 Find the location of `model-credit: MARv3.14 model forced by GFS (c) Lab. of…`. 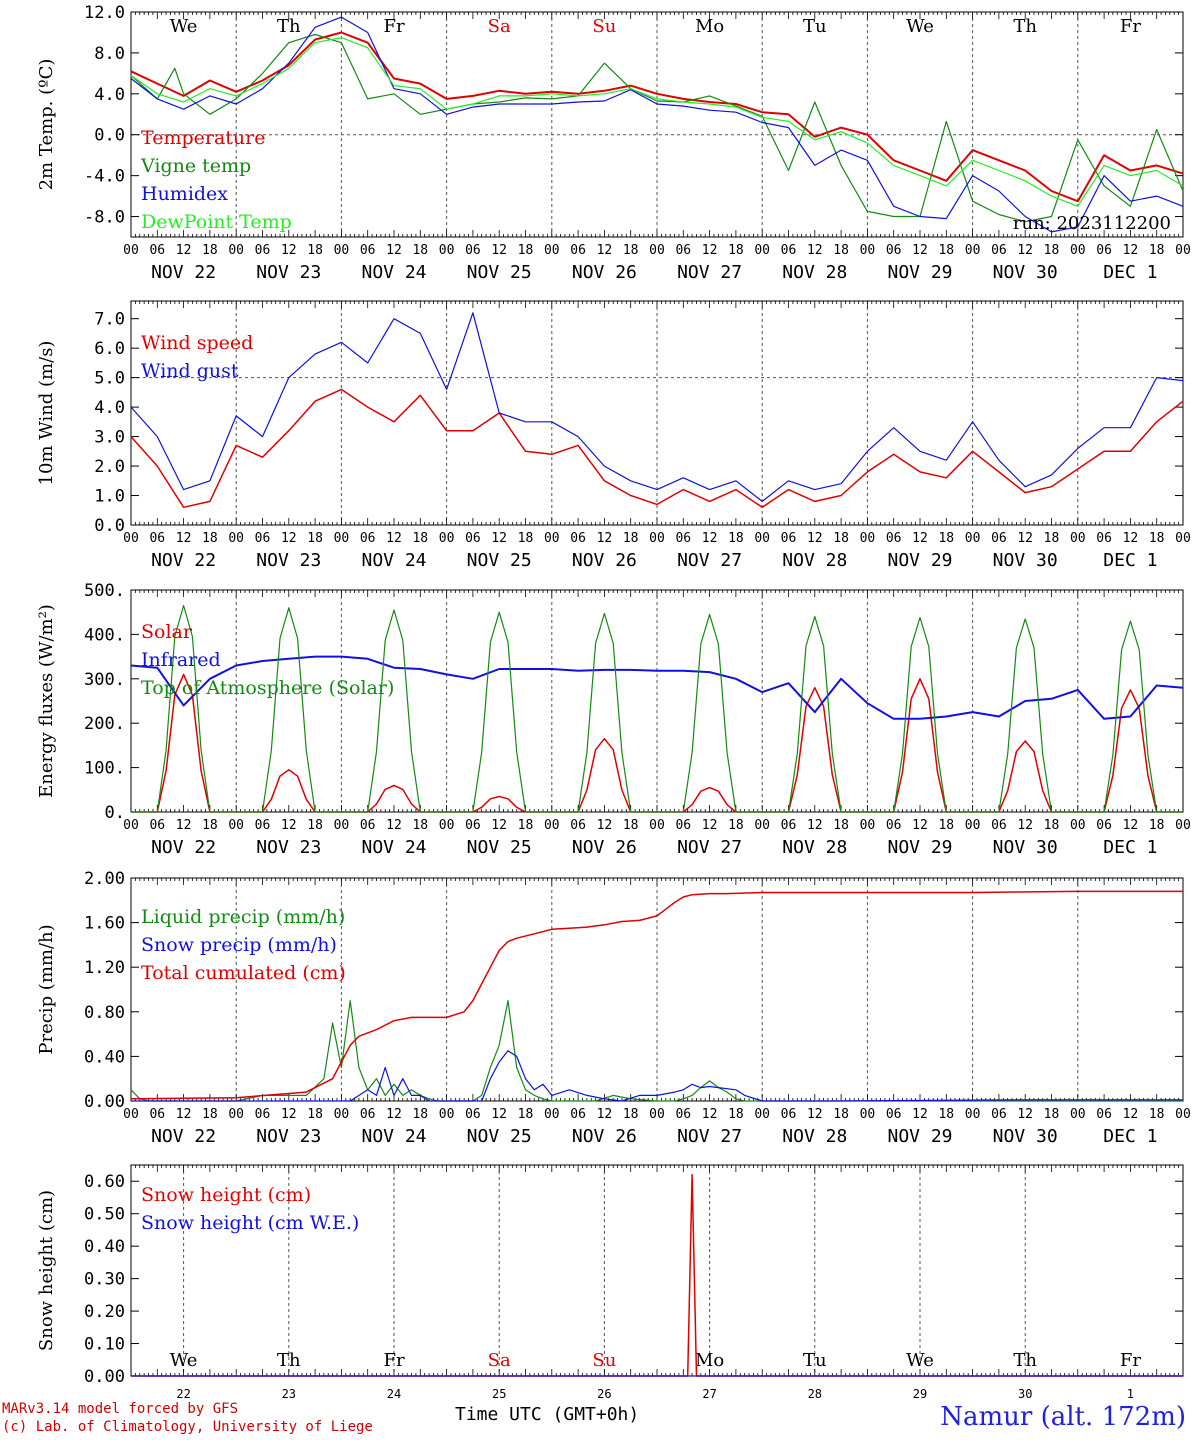

model-credit: MARv3.14 model forced by GFS (c) Lab. of… is located at coordinates (187, 1418).